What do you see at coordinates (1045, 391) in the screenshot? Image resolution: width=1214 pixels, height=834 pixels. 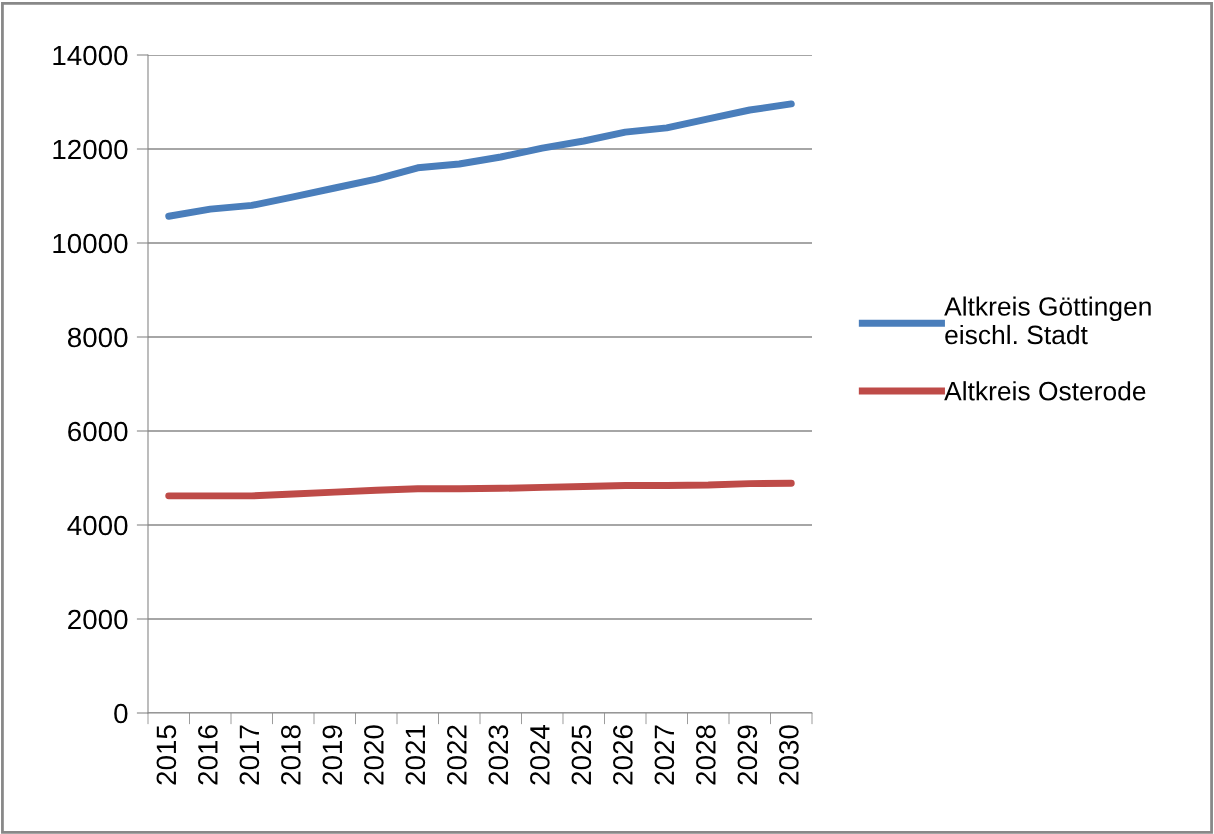 I see `legend-label: Altkreis Osterode` at bounding box center [1045, 391].